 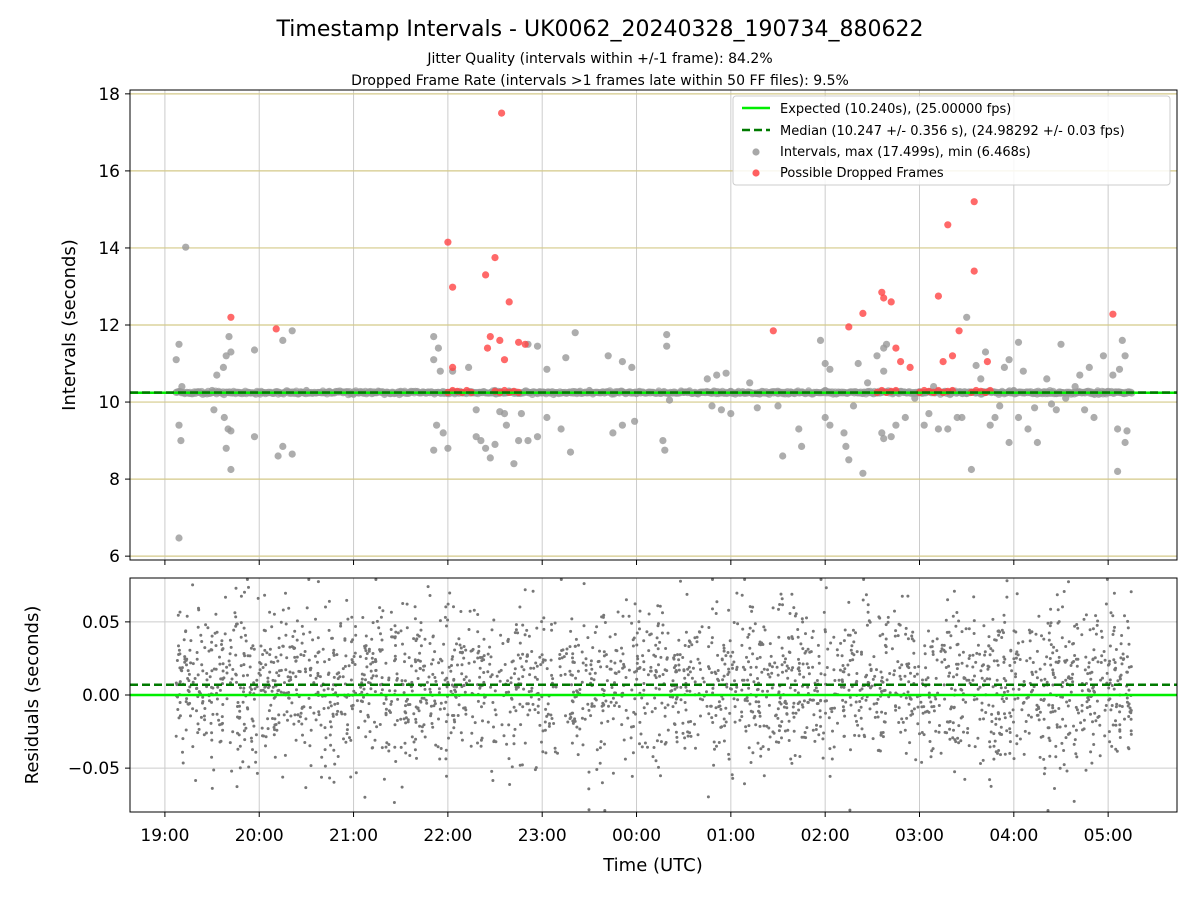 I want to click on legend-dropped-swatch, so click(x=756, y=173).